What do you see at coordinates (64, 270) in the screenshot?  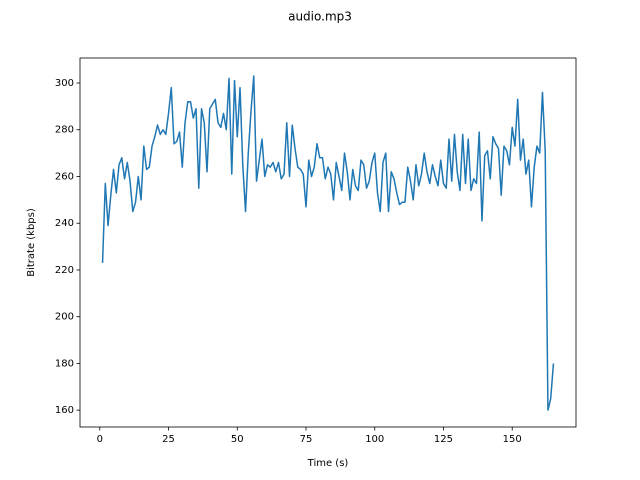 I see `y-tick-label: 220` at bounding box center [64, 270].